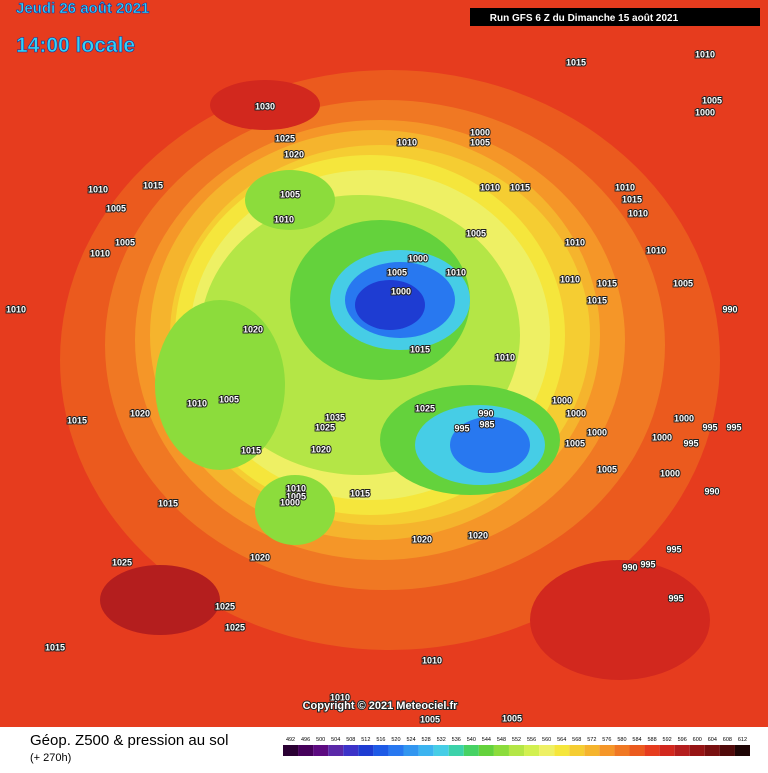 Image resolution: width=768 pixels, height=773 pixels. What do you see at coordinates (621, 740) in the screenshot?
I see `colorbar-label: 580` at bounding box center [621, 740].